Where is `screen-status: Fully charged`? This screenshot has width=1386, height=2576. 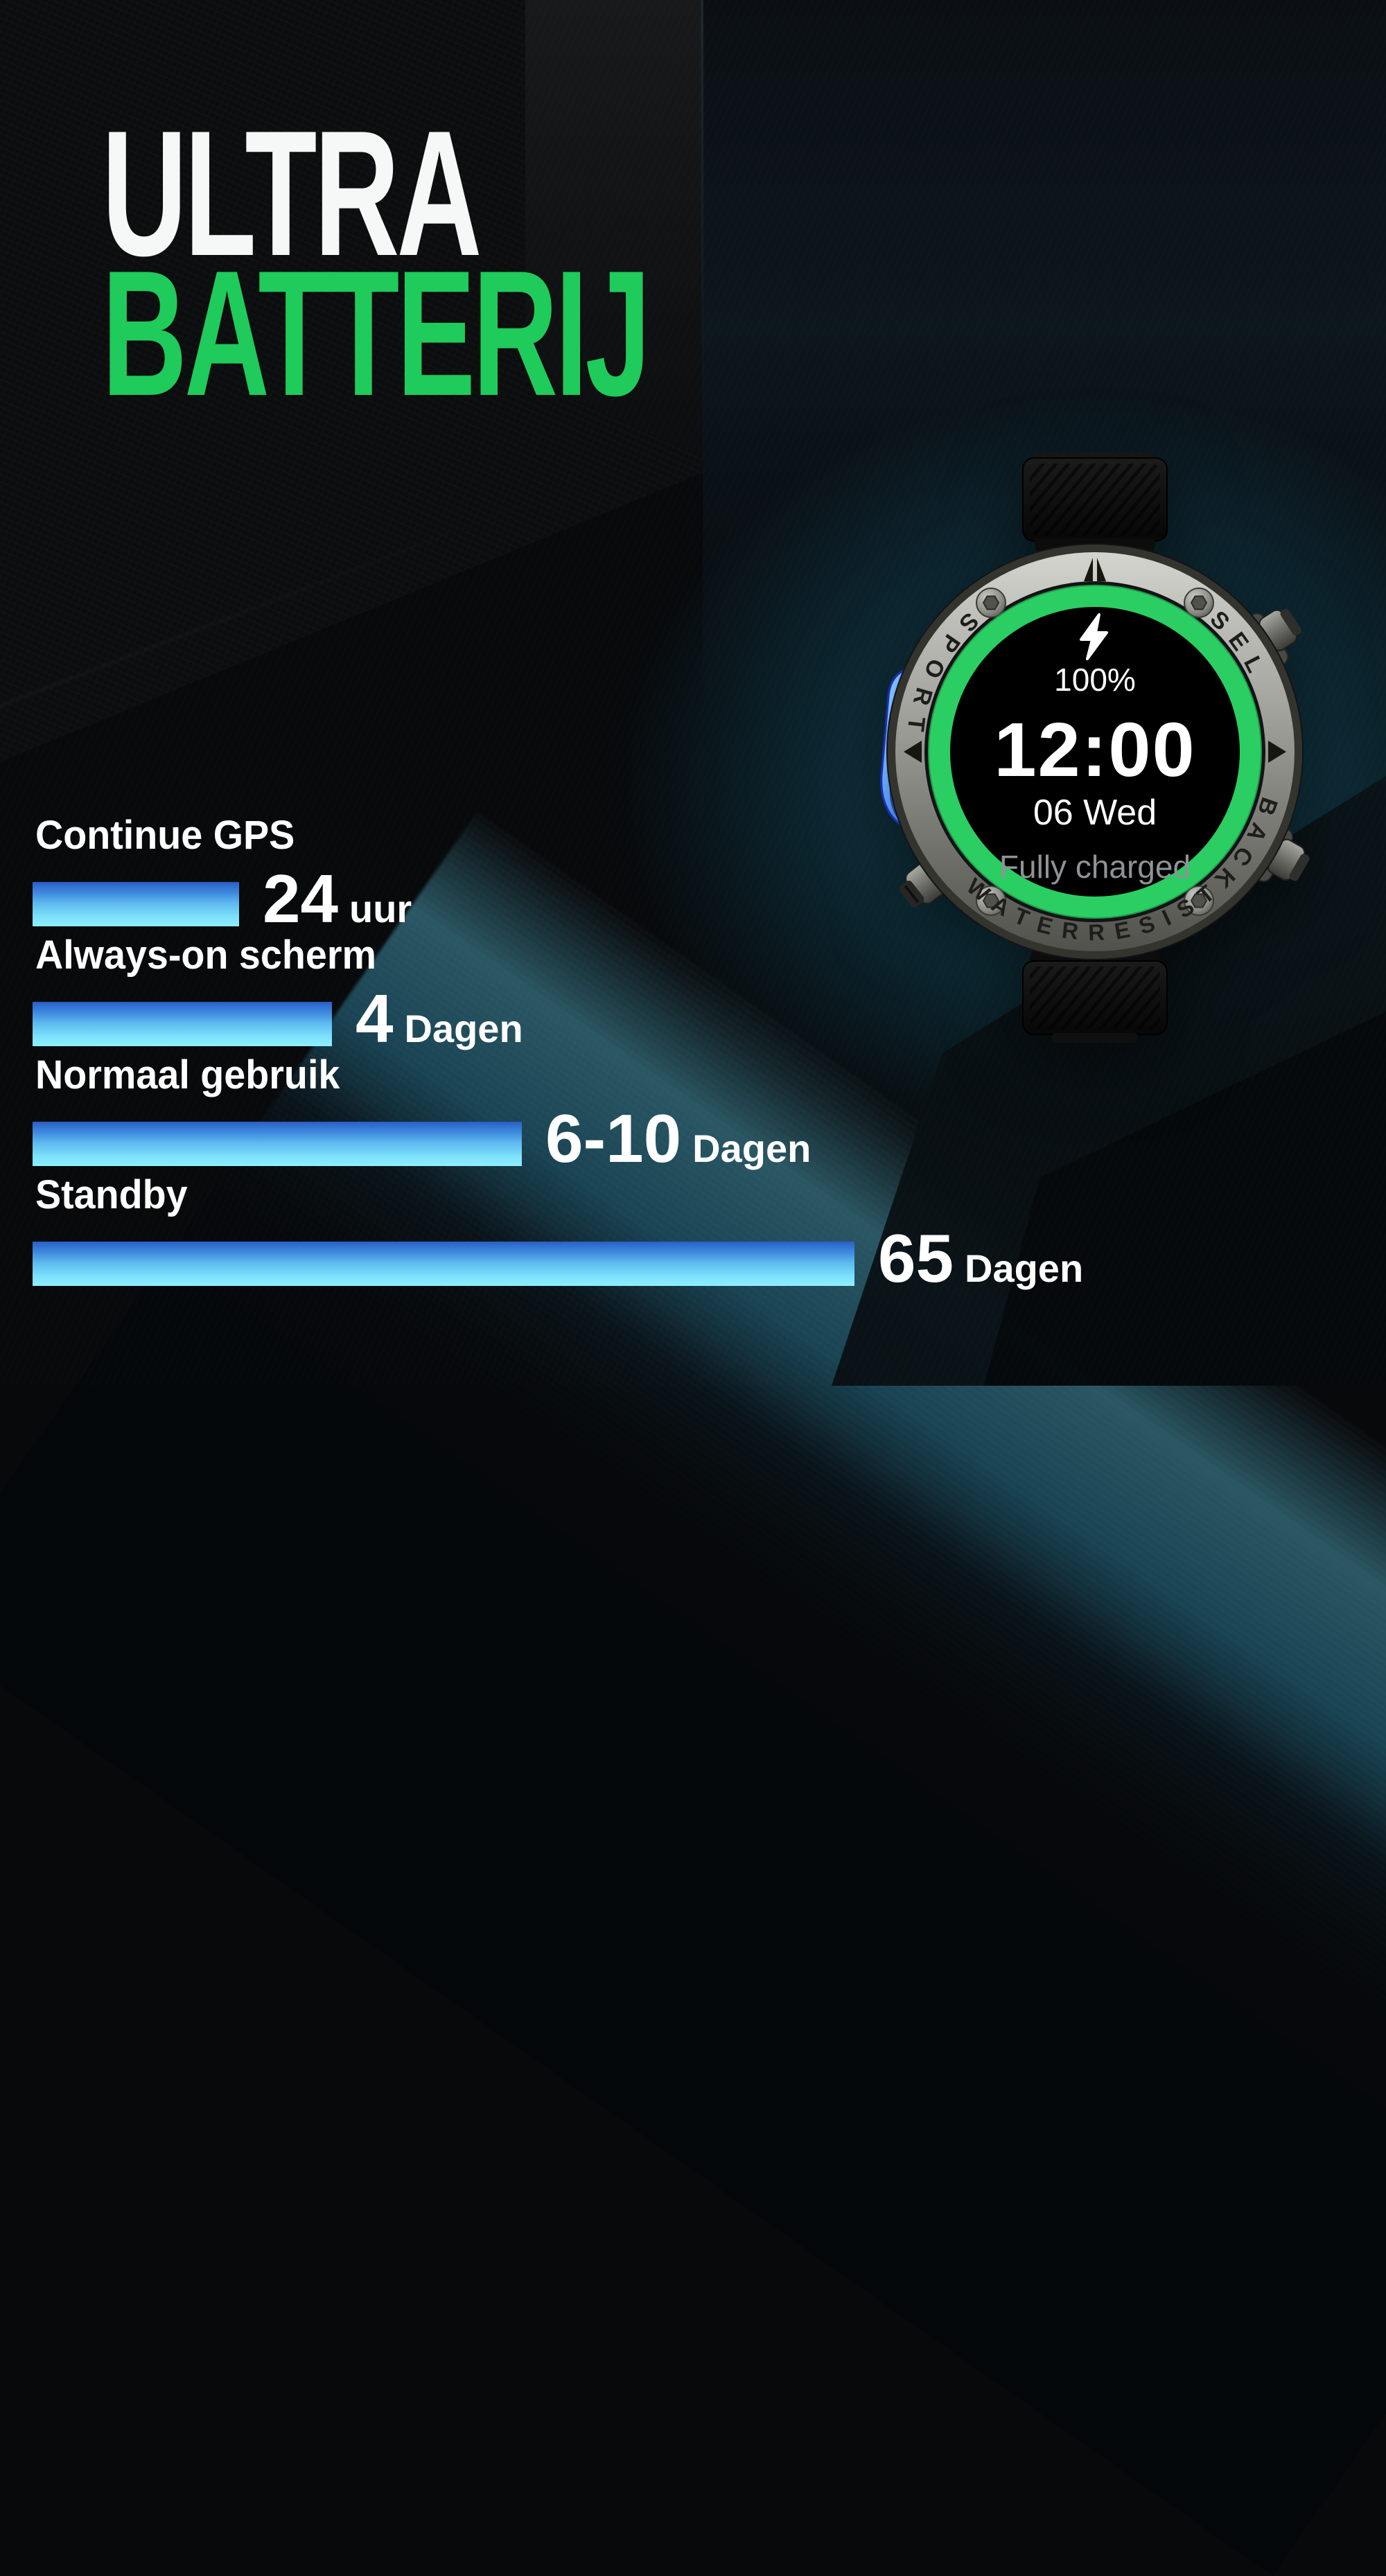 screen-status: Fully charged is located at coordinates (1095, 867).